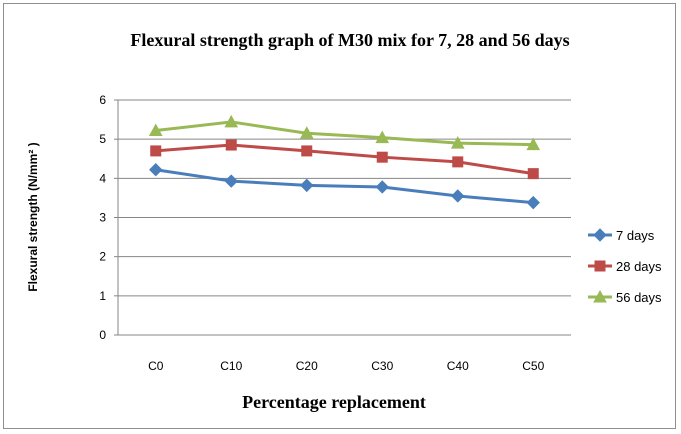 Image resolution: width=681 pixels, height=434 pixels. I want to click on legend-label: 28 days, so click(639, 266).